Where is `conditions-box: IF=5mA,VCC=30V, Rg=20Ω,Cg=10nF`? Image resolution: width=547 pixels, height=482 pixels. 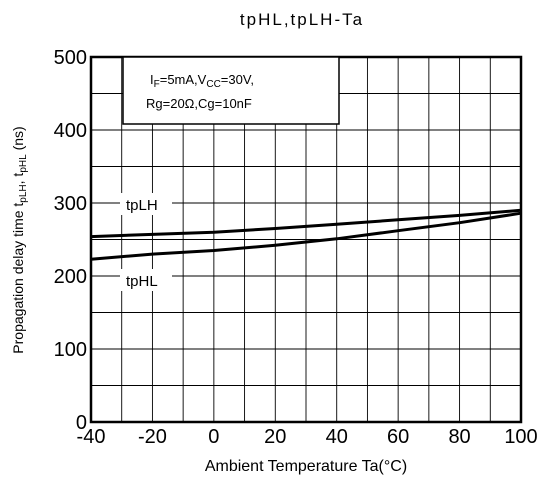 conditions-box: IF=5mA,VCC=30V, Rg=20Ω,Cg=10nF is located at coordinates (231, 90).